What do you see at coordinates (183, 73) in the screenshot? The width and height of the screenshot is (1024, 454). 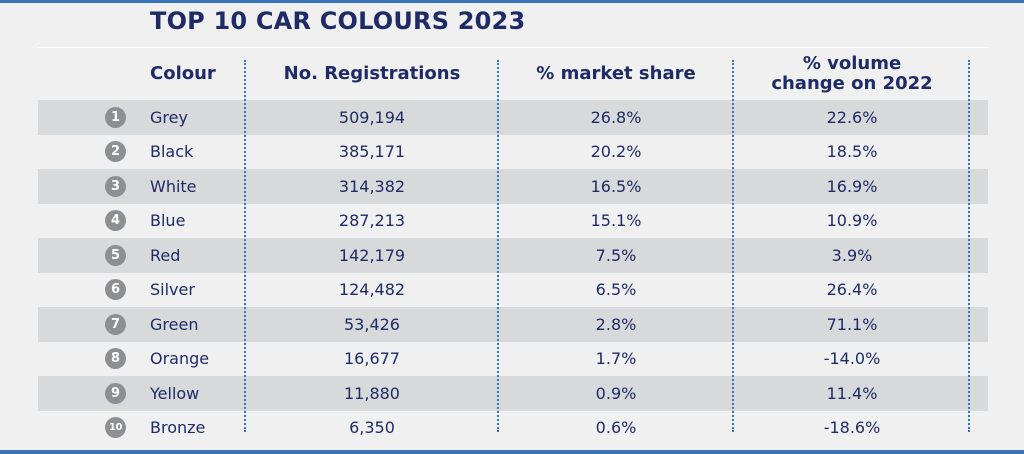 I see `header-colour: Colour` at bounding box center [183, 73].